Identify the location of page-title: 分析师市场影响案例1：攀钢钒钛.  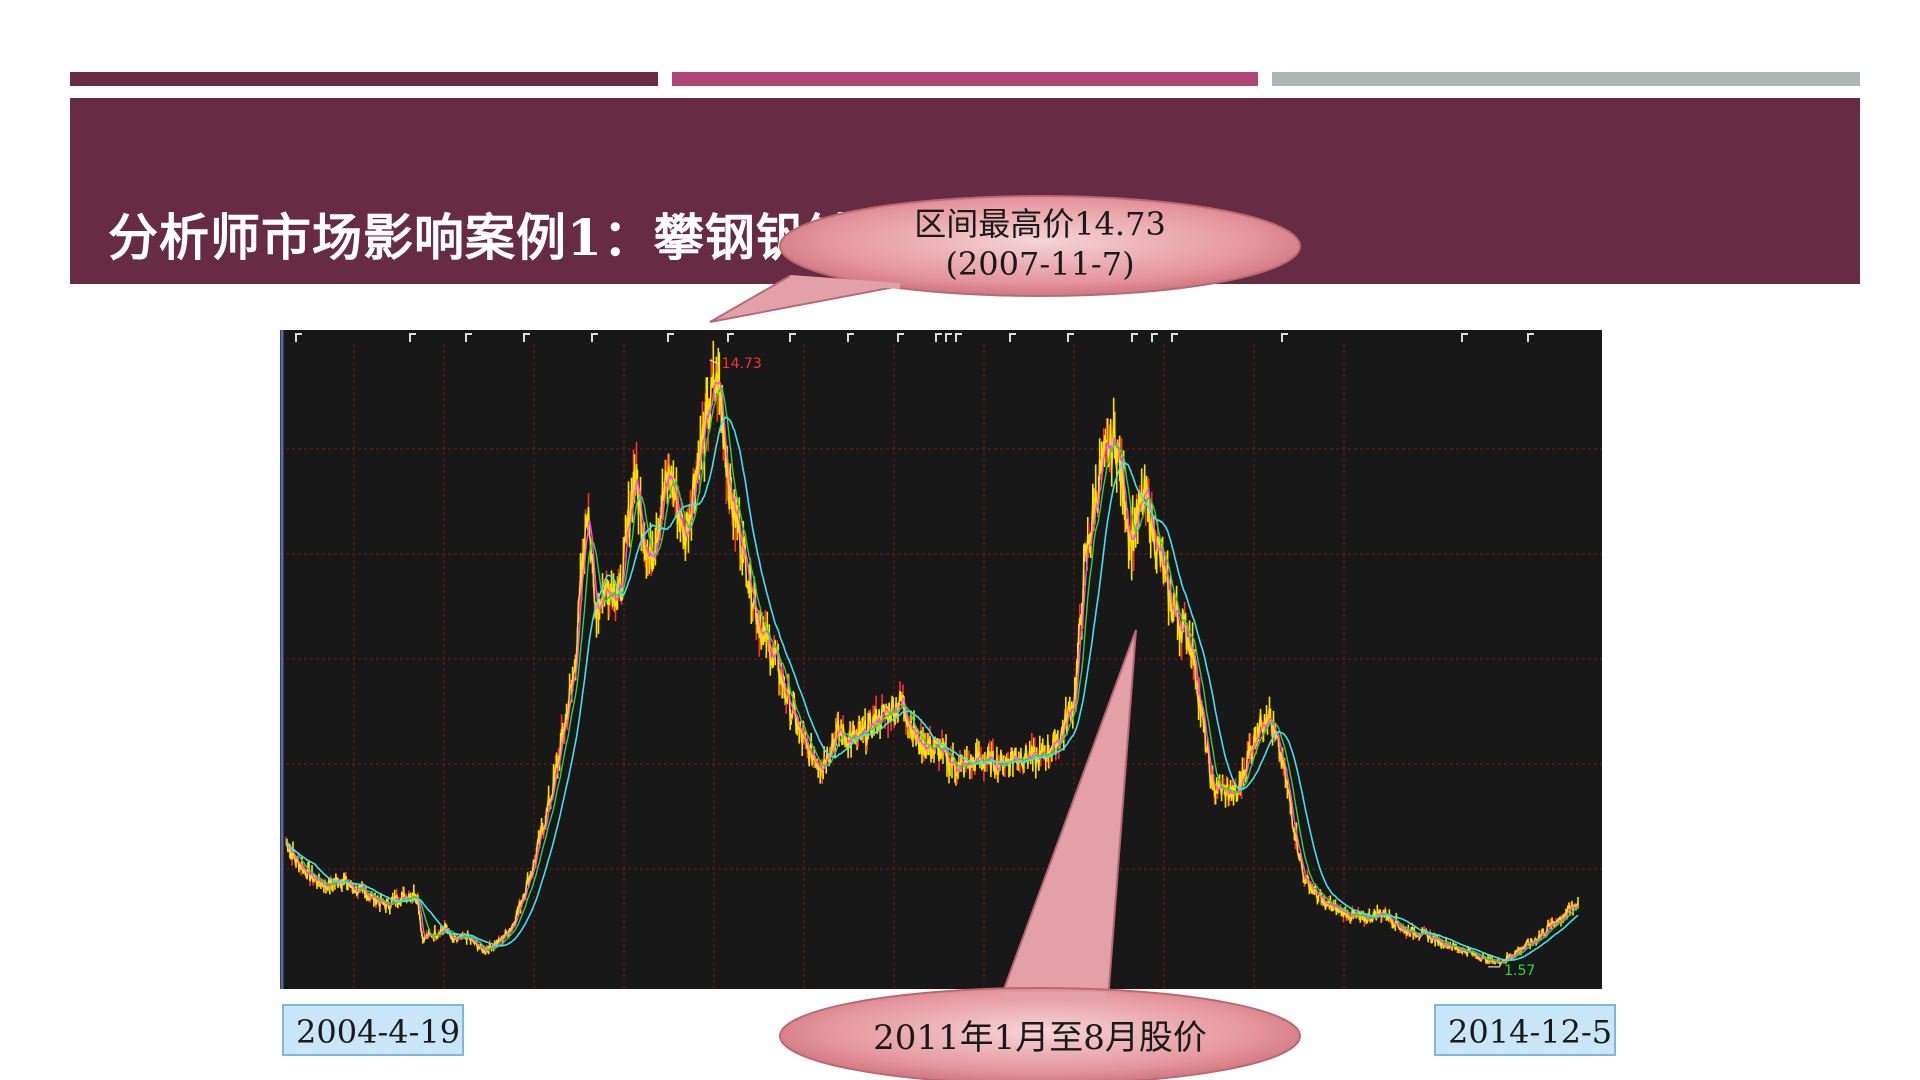
(483, 237).